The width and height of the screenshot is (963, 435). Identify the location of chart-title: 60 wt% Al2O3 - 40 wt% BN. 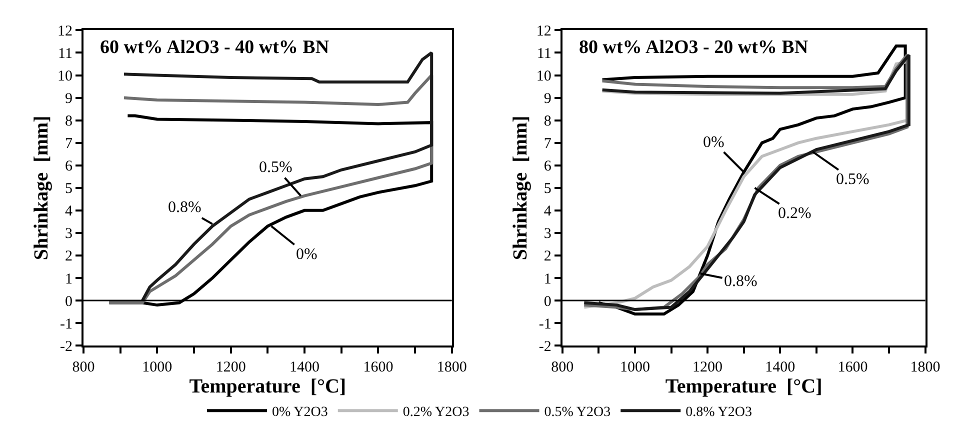
(215, 47).